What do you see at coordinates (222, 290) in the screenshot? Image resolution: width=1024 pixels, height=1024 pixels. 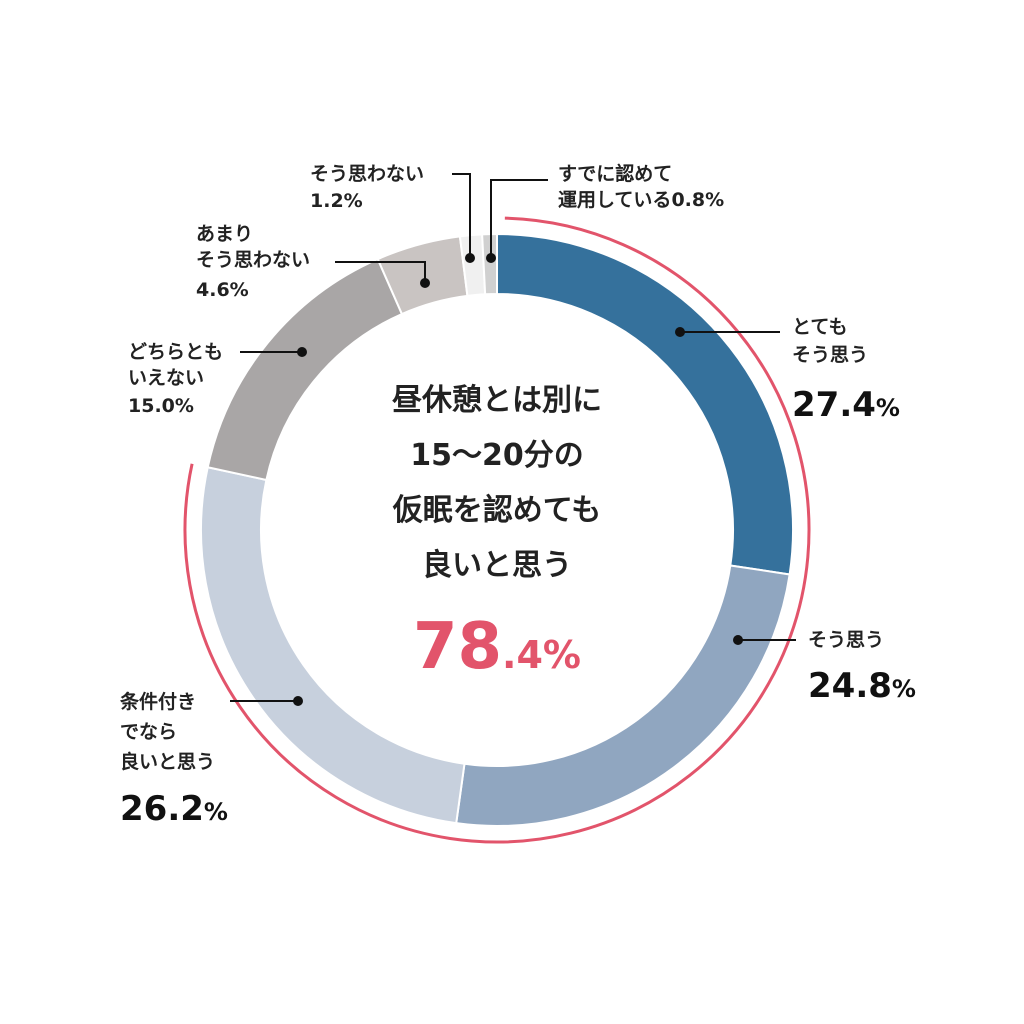 I see `slice-value-4: 4.6%` at bounding box center [222, 290].